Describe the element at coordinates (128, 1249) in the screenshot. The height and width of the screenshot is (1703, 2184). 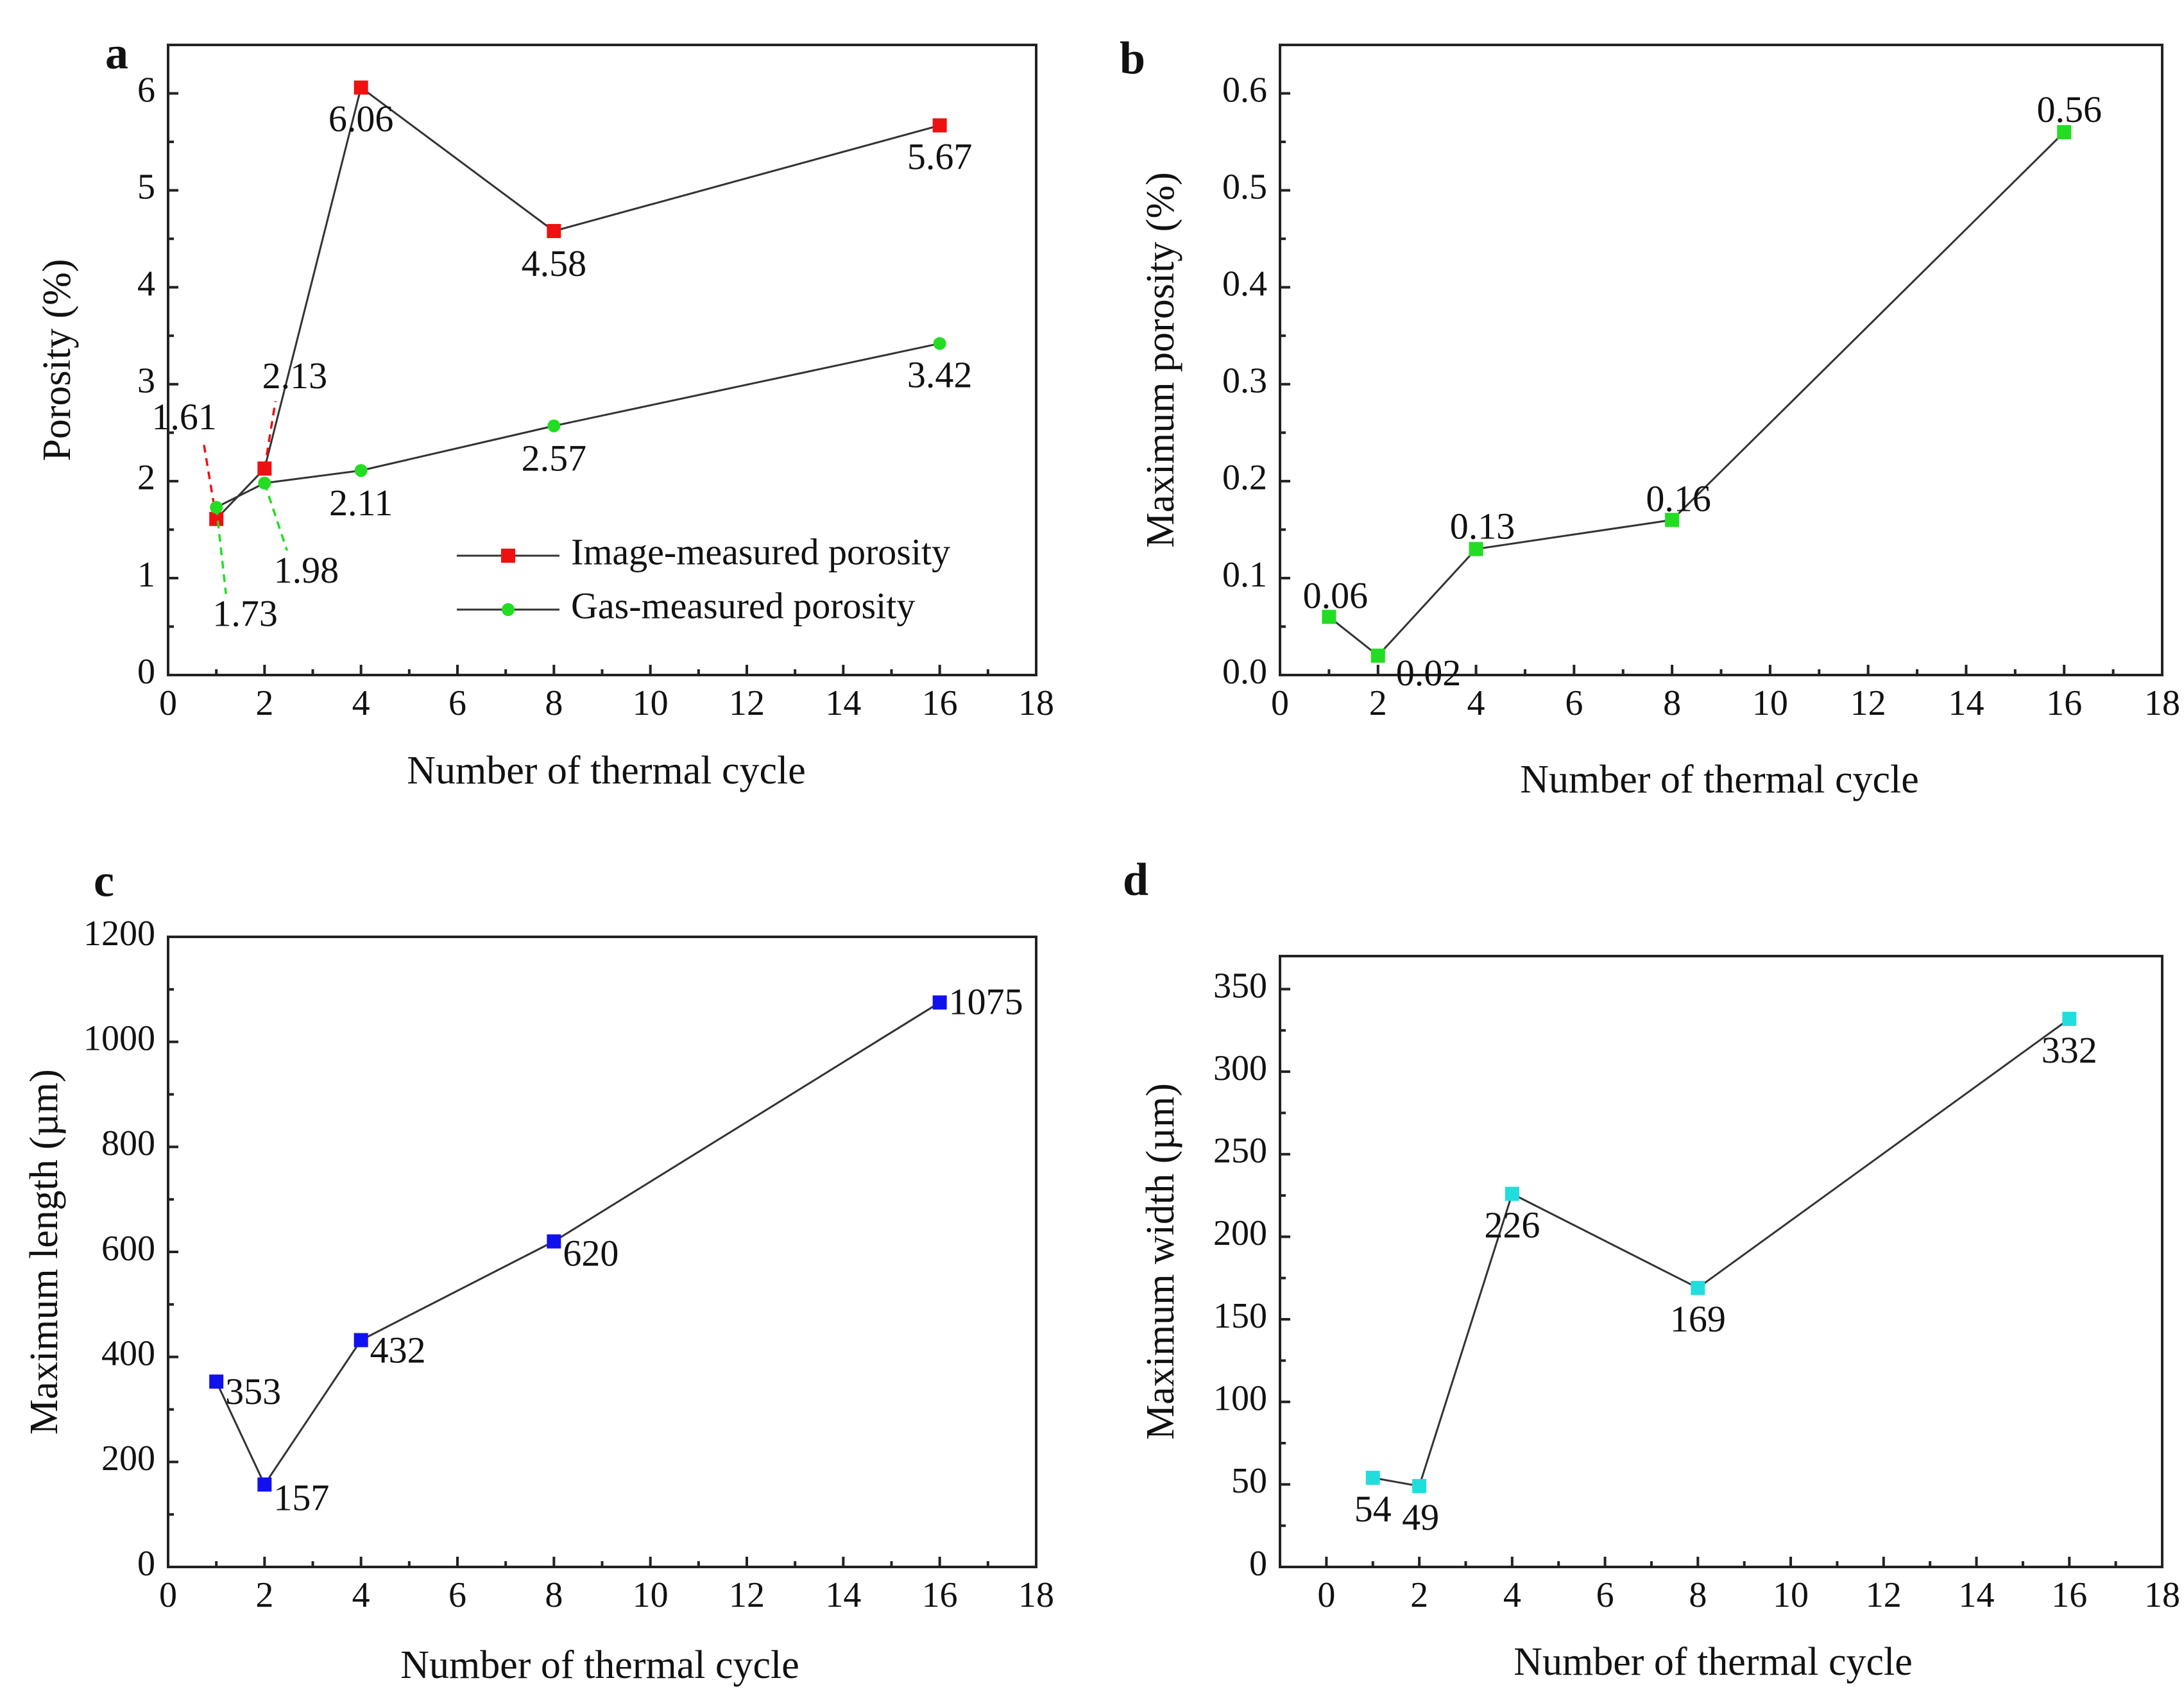
I see `y-tick-label: 600` at that location.